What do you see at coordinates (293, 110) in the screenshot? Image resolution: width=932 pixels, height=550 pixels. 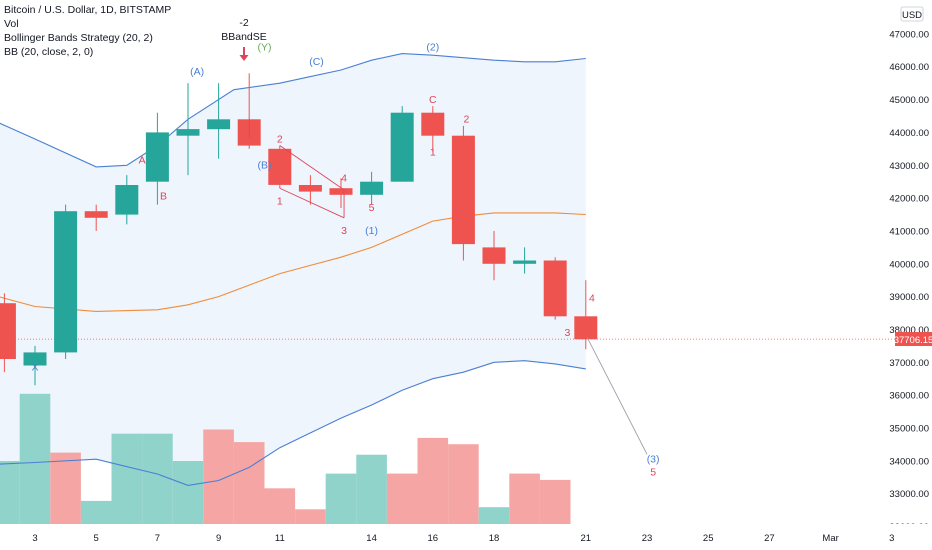 I see `bb-upper-line` at bounding box center [293, 110].